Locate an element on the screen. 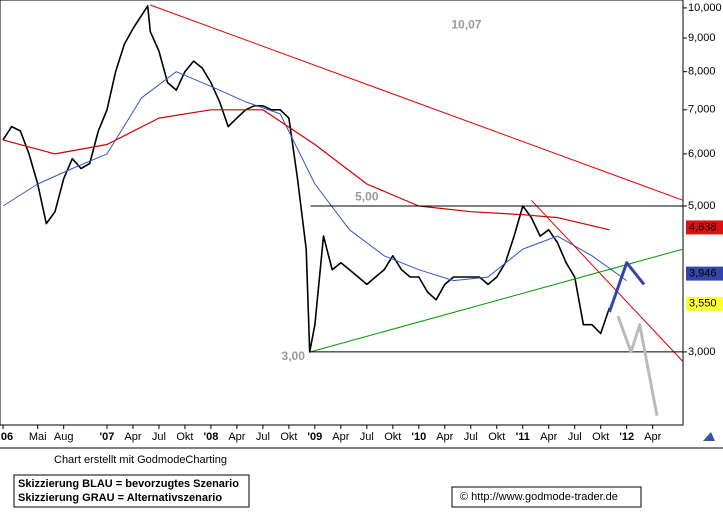 Image resolution: width=723 pixels, height=521 pixels. x-tick-label: '08 is located at coordinates (210, 437).